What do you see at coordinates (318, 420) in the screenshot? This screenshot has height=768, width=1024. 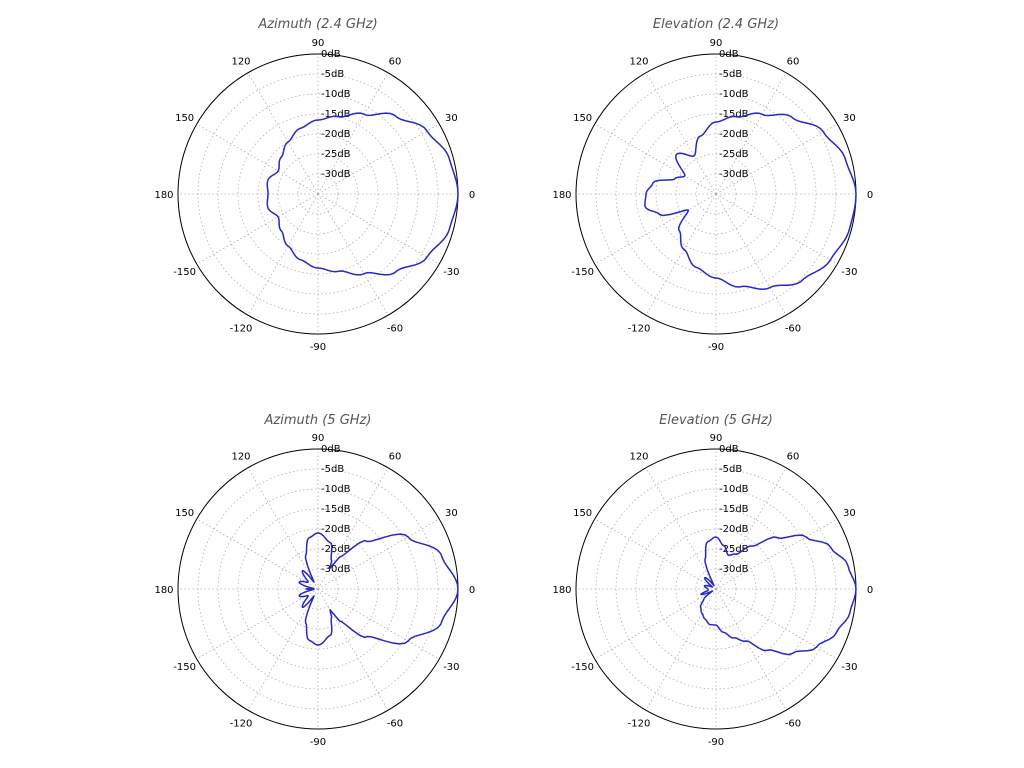 I see `plot-title: Azimuth (5 GHz)` at bounding box center [318, 420].